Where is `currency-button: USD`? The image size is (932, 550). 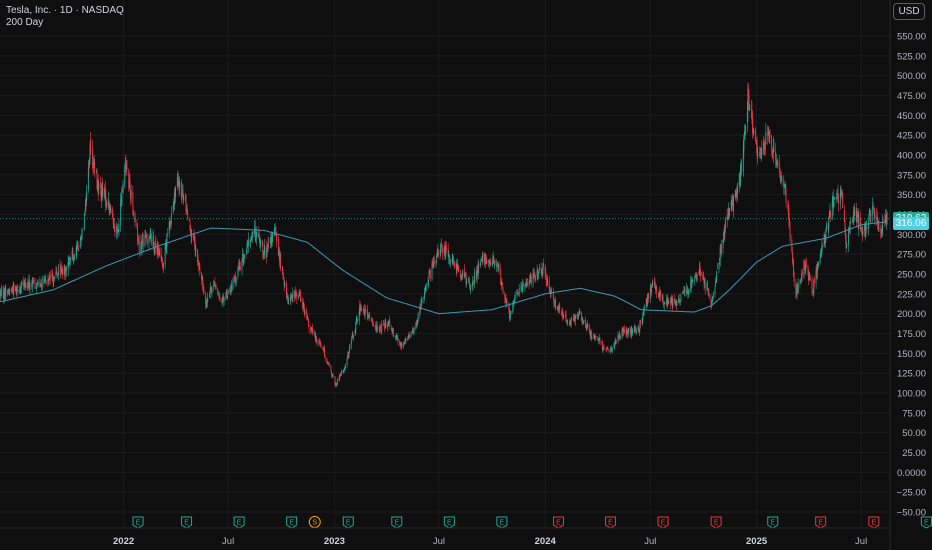
currency-button: USD is located at coordinates (909, 11).